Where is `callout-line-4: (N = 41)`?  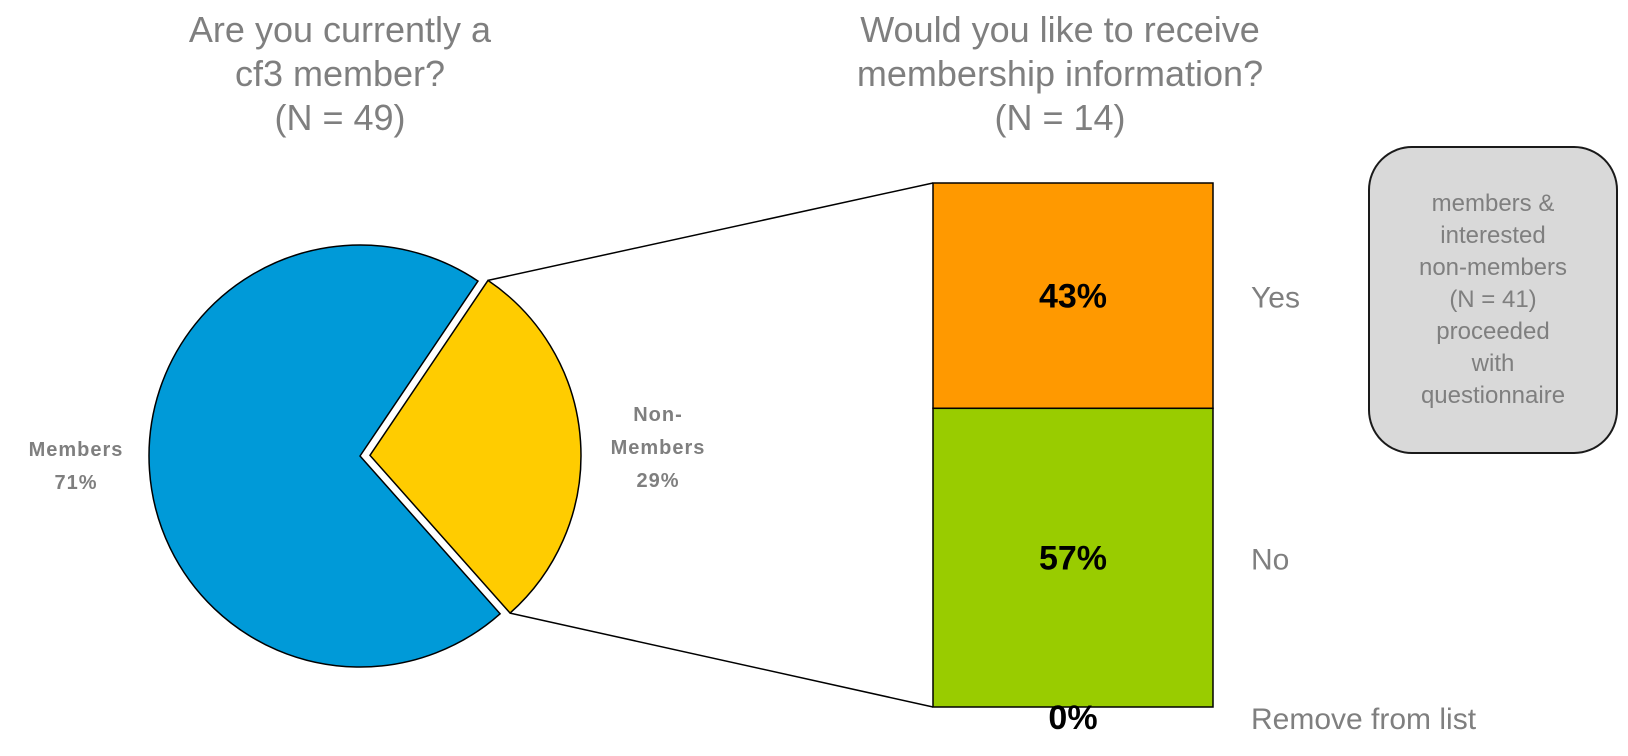 callout-line-4: (N = 41) is located at coordinates (1493, 299).